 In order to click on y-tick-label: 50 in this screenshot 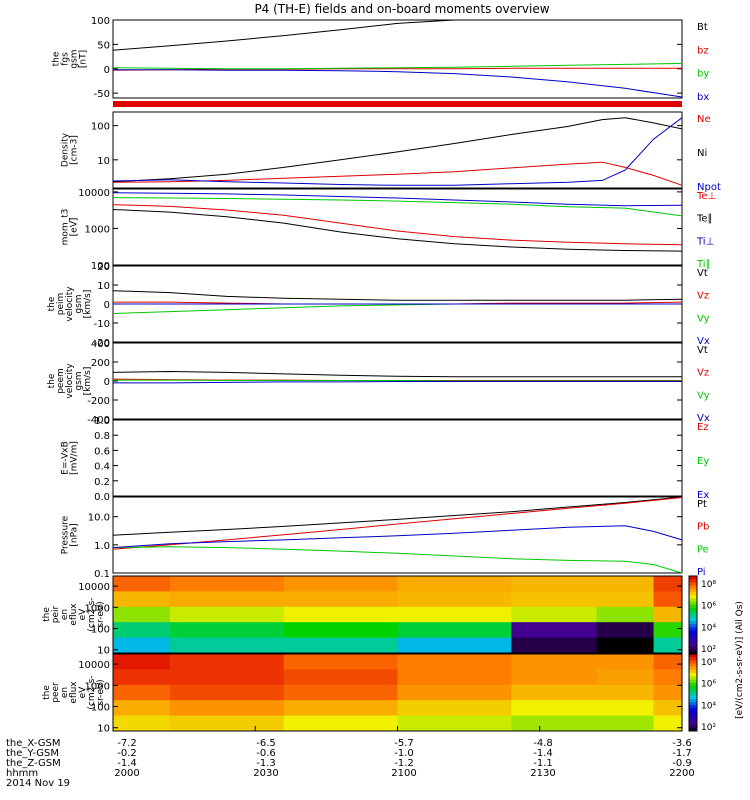, I will do `click(103, 45)`.